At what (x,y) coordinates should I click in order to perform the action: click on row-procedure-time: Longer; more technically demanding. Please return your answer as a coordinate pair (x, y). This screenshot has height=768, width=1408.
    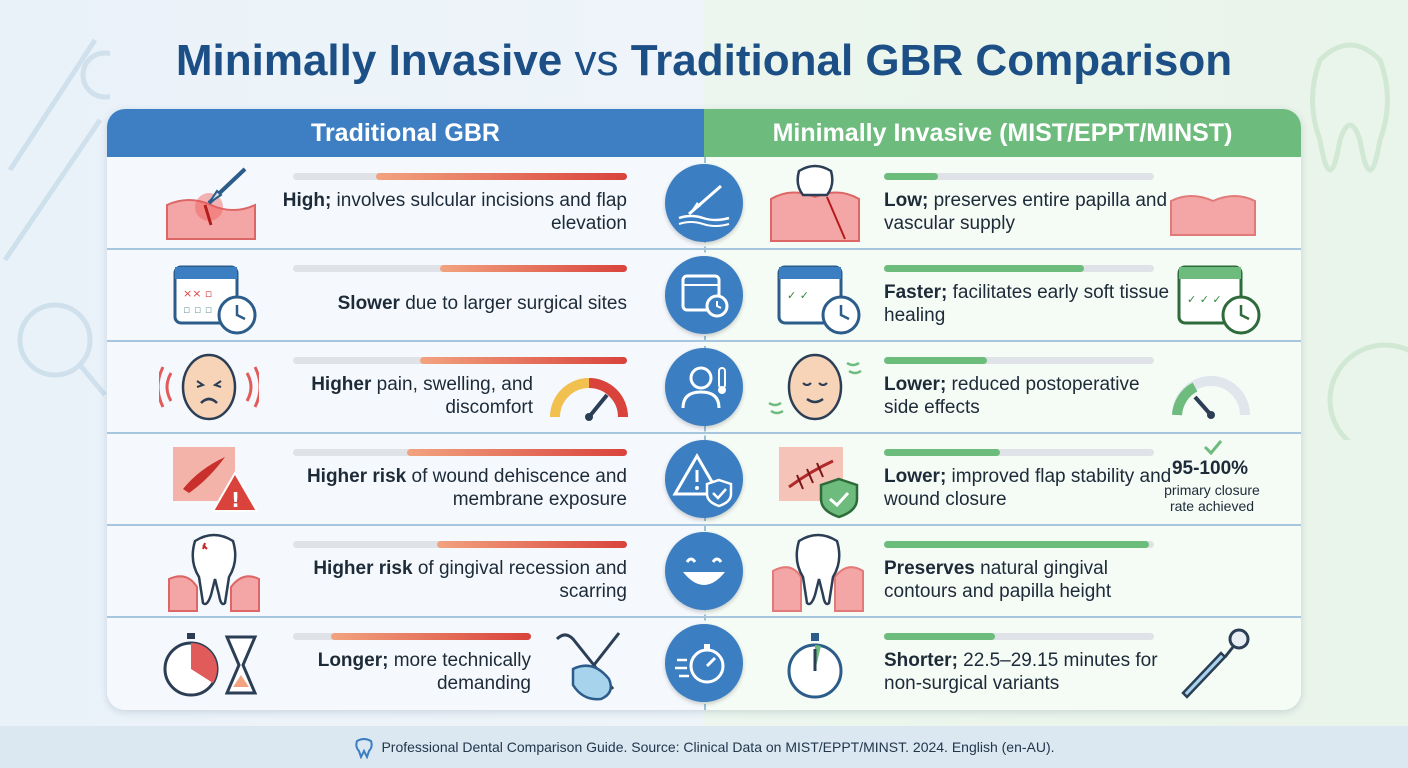
    Looking at the image, I should click on (704, 663).